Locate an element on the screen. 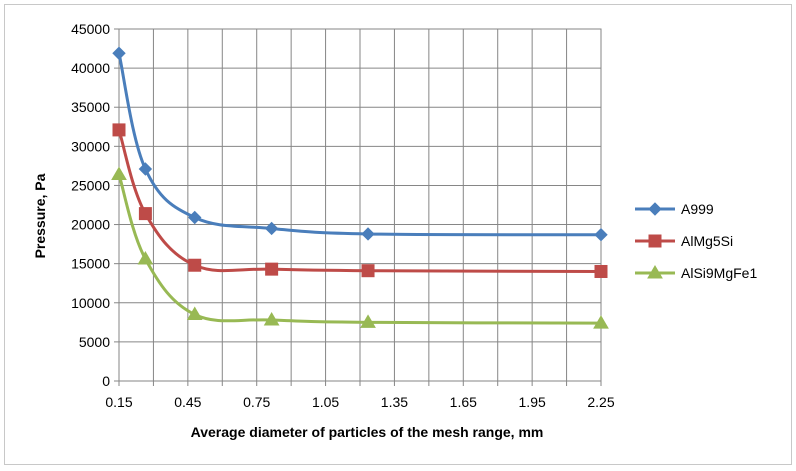 The image size is (796, 471). legend-entry: AlSi9MgFe1 is located at coordinates (696, 273).